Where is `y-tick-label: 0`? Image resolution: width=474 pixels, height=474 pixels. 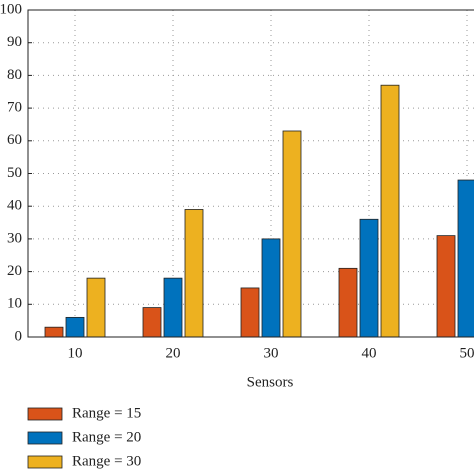 y-tick-label: 0 is located at coordinates (19, 336).